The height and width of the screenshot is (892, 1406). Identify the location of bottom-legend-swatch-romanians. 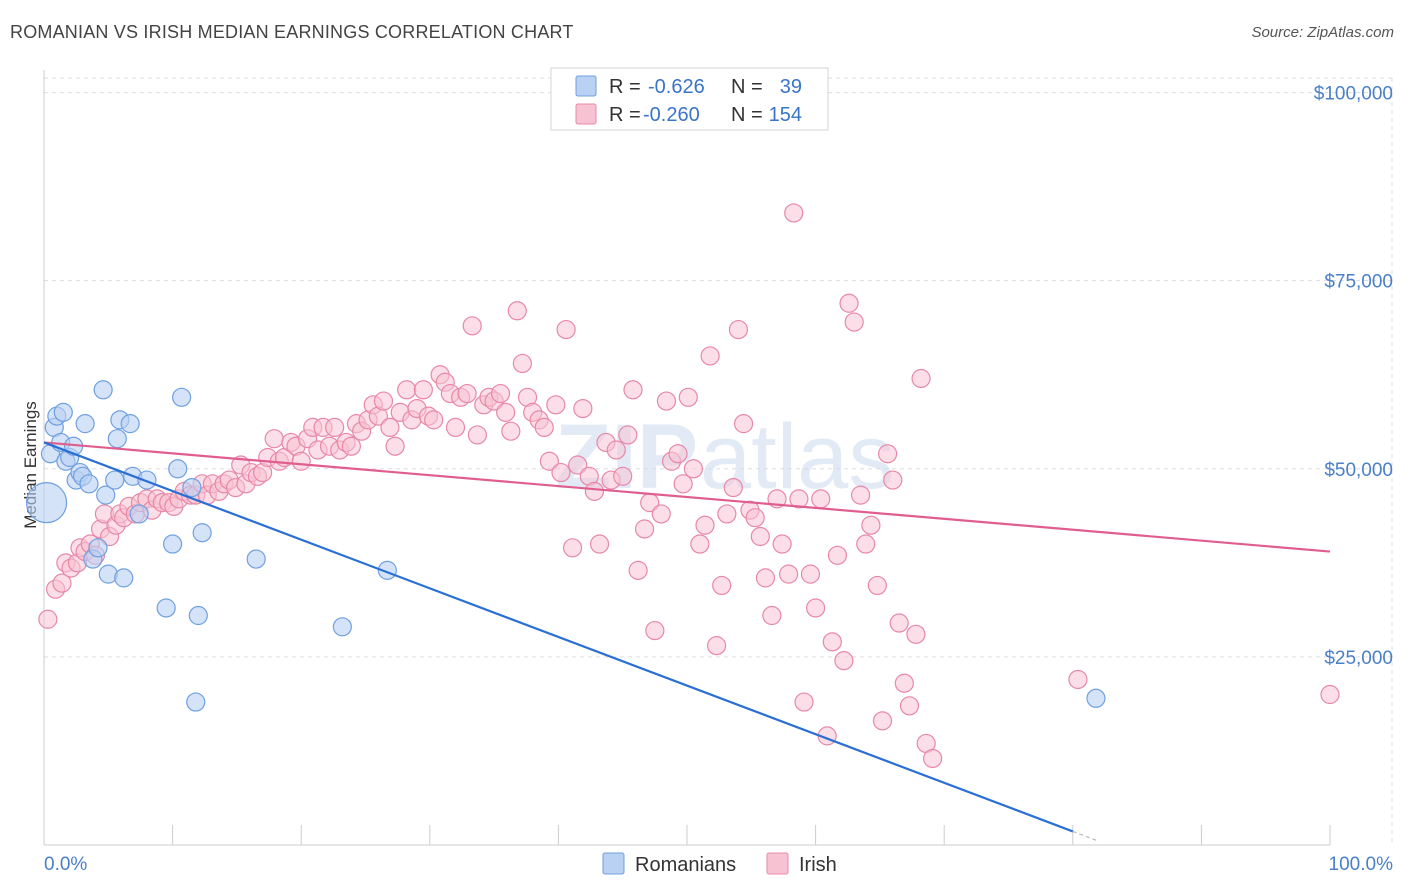
(613, 863).